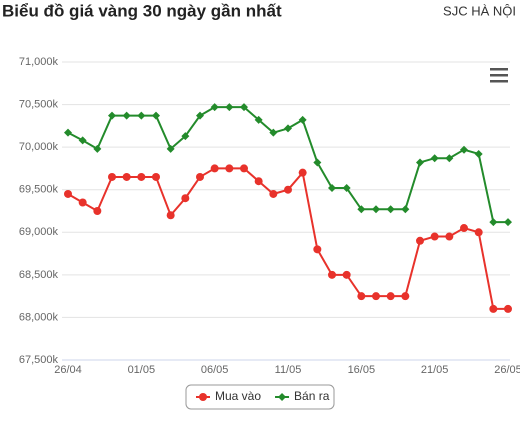 This screenshot has height=428, width=520. What do you see at coordinates (362, 370) in the screenshot?
I see `x-tick-label: 16/05` at bounding box center [362, 370].